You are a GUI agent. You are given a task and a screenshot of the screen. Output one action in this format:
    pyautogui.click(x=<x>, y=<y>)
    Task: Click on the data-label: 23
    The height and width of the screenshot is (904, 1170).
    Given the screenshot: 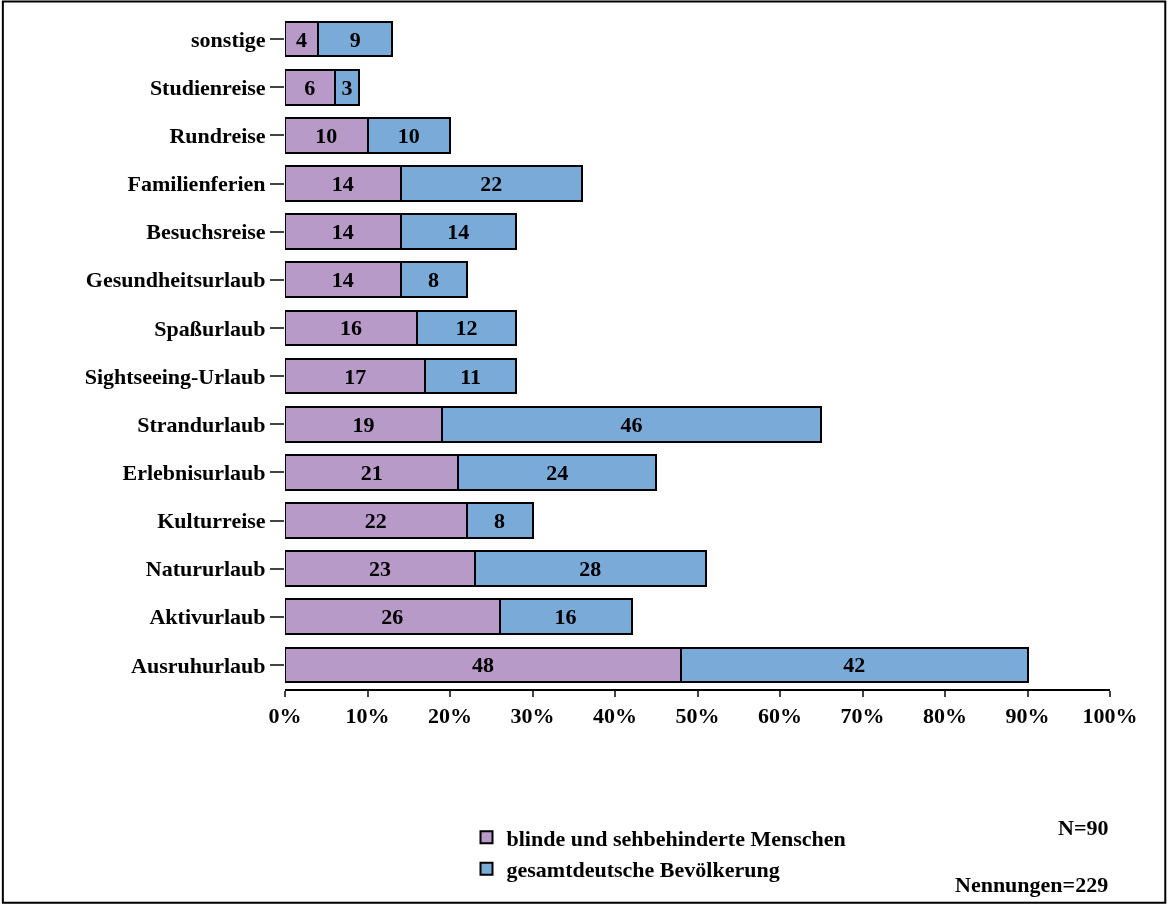 What is the action you would take?
    pyautogui.click(x=379, y=569)
    